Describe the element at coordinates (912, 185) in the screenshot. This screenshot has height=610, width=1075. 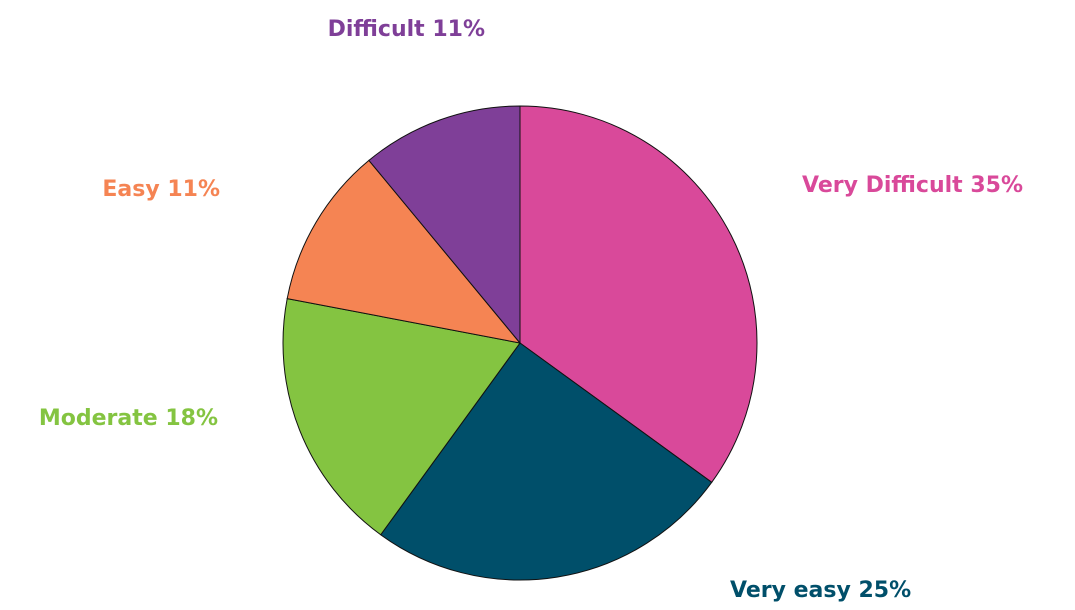
I see `slice-label: Very Difficult 35%` at that location.